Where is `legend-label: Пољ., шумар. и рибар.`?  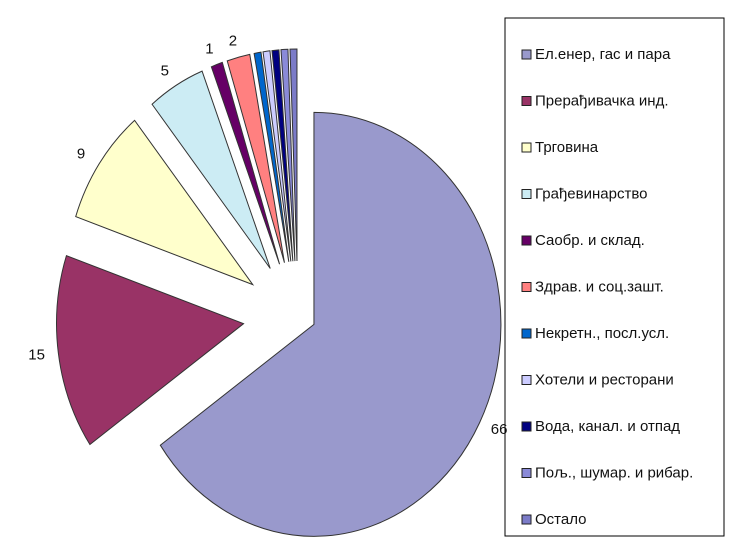
legend-label: Пољ., шумар. и рибар. is located at coordinates (614, 472).